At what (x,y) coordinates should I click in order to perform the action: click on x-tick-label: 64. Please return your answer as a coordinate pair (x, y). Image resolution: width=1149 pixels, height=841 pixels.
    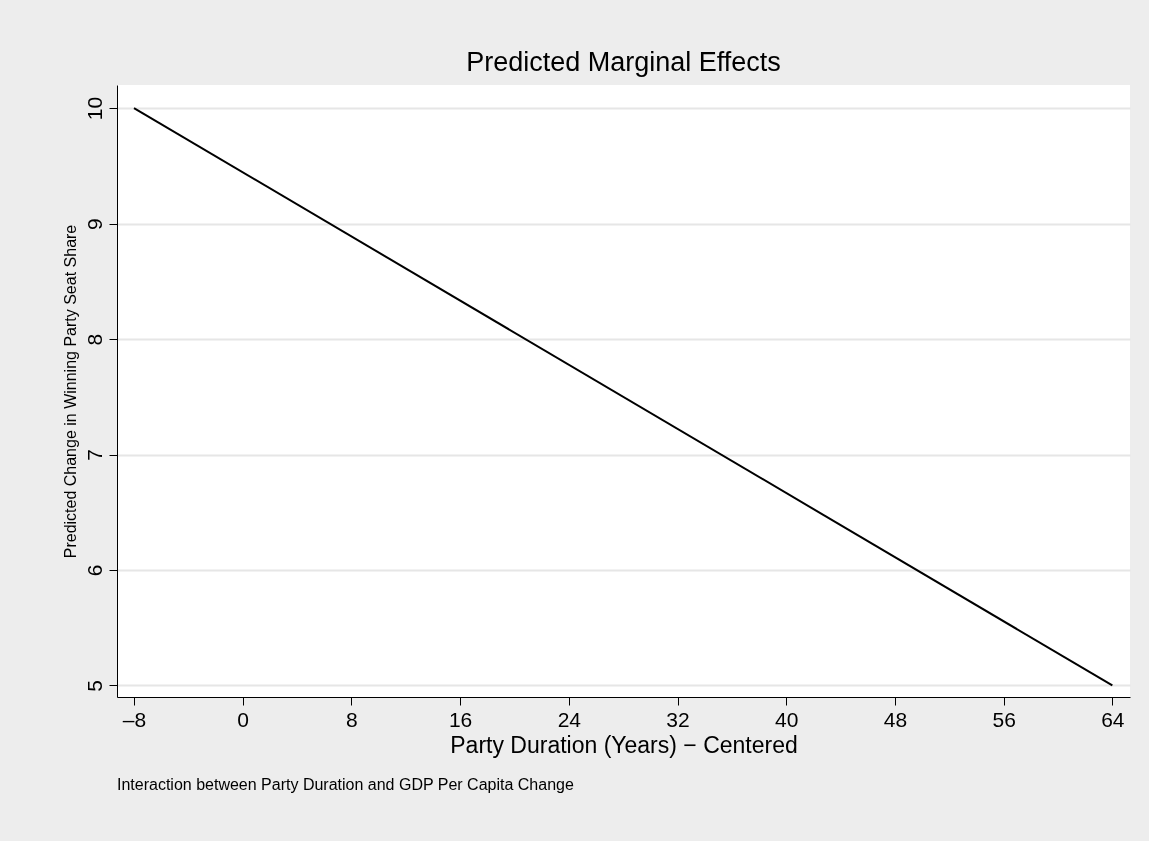
    Looking at the image, I should click on (1113, 719).